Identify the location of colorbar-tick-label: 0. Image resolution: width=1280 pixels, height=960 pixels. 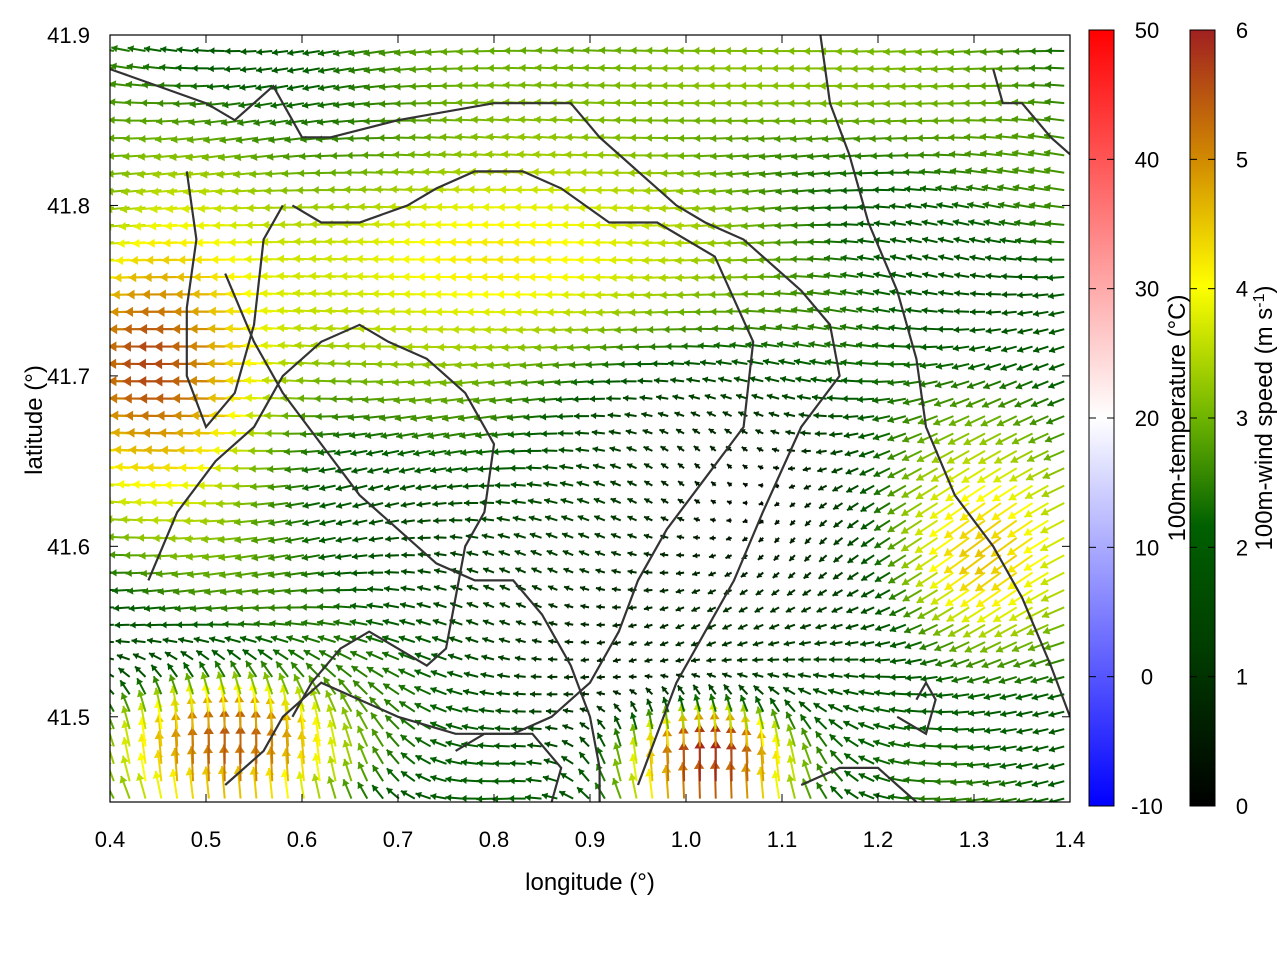
(1147, 677).